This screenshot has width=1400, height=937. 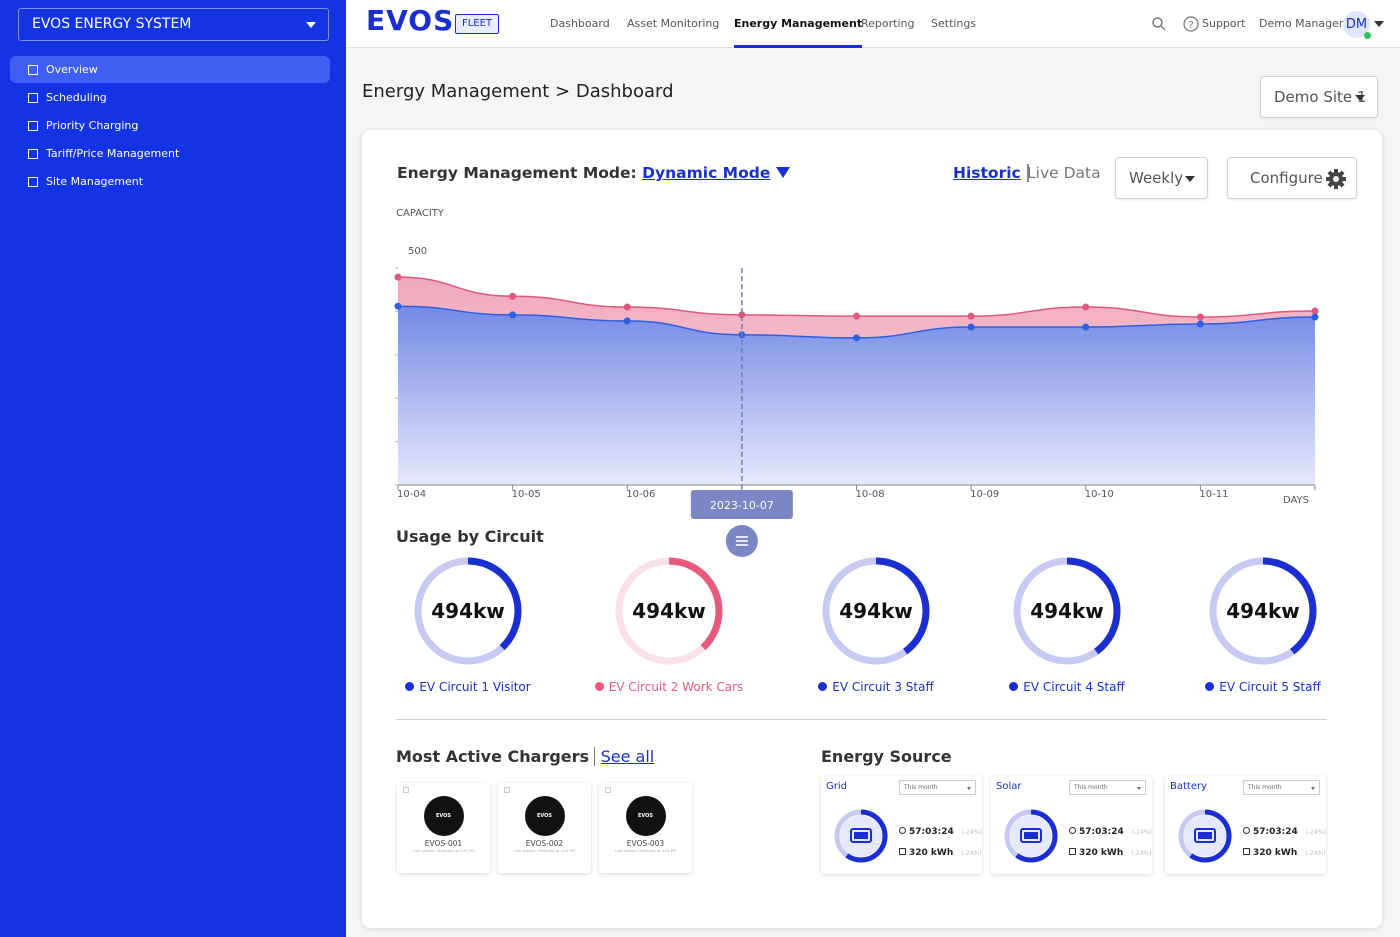 I want to click on site-text: Demo Site 1, so click(x=1320, y=97).